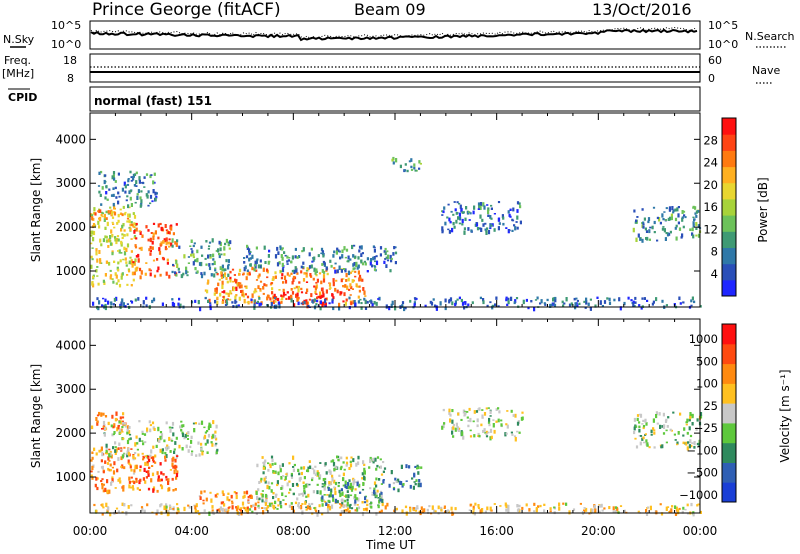 The image size is (800, 554). Describe the element at coordinates (66, 25) in the screenshot. I see `nsky-tick-high: 10^5` at that location.